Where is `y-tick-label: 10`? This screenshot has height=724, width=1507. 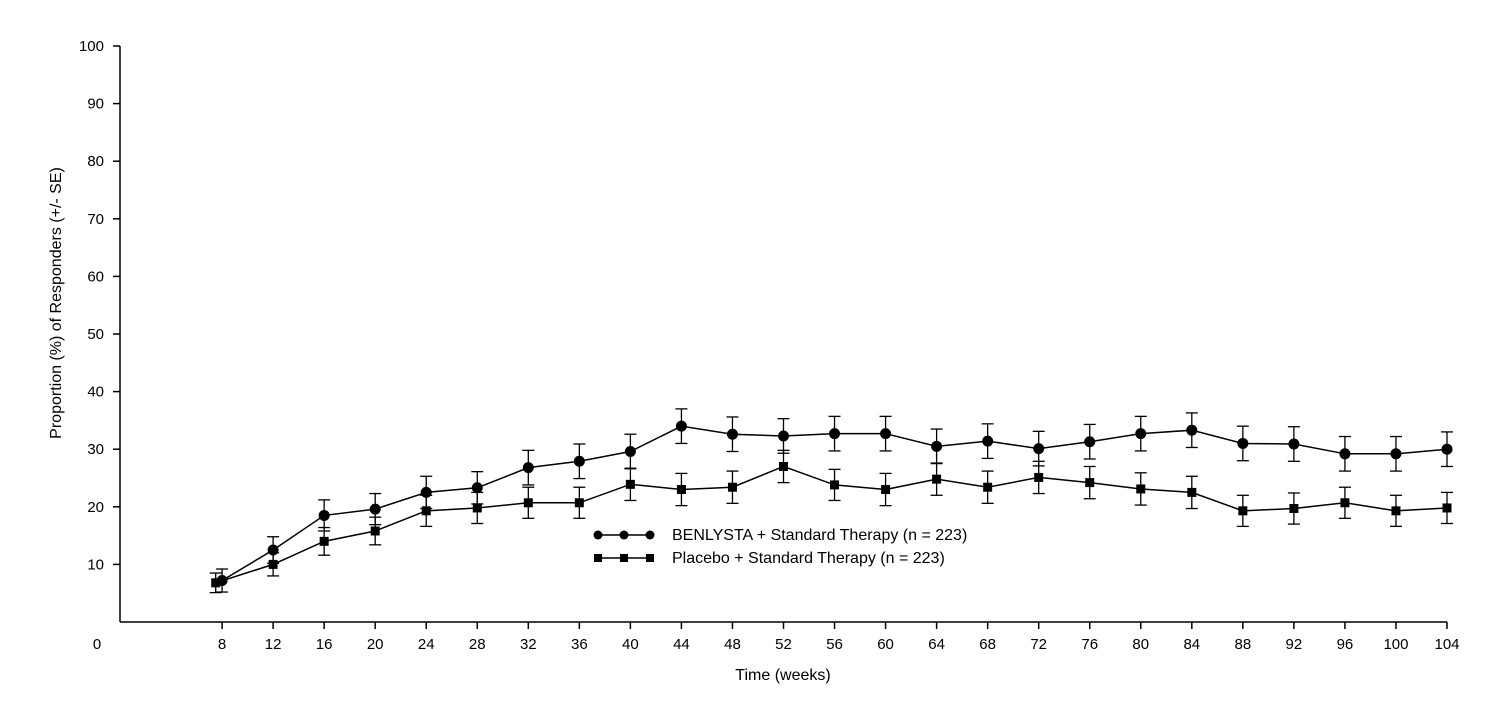 y-tick-label: 10 is located at coordinates (95, 564).